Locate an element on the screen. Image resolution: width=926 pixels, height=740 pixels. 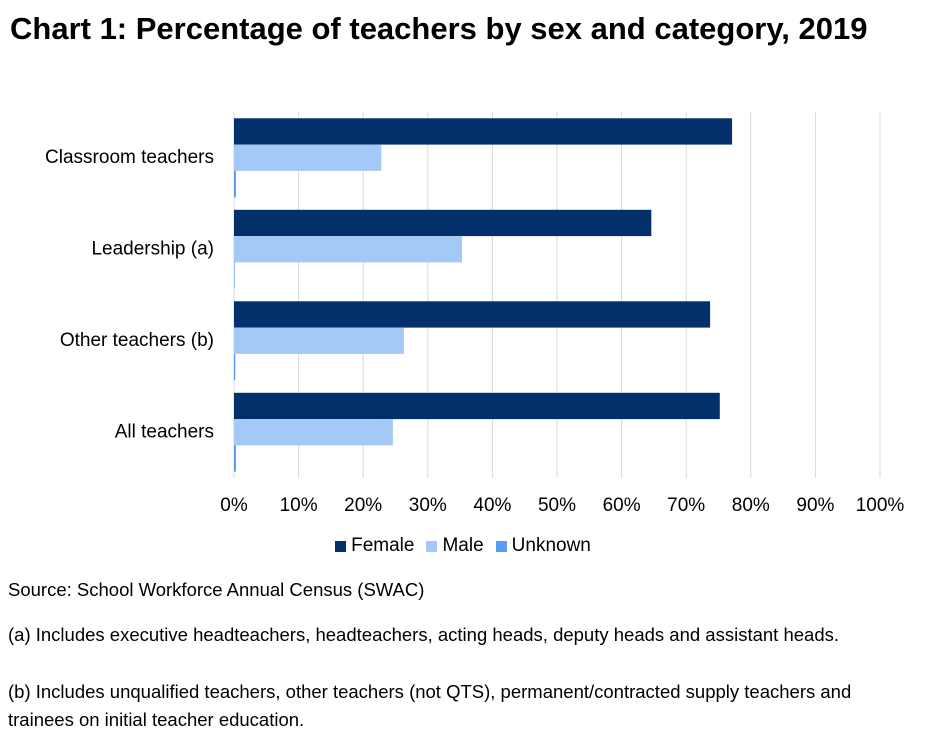
y-tick-label: Other teachers (b) is located at coordinates (137, 340).